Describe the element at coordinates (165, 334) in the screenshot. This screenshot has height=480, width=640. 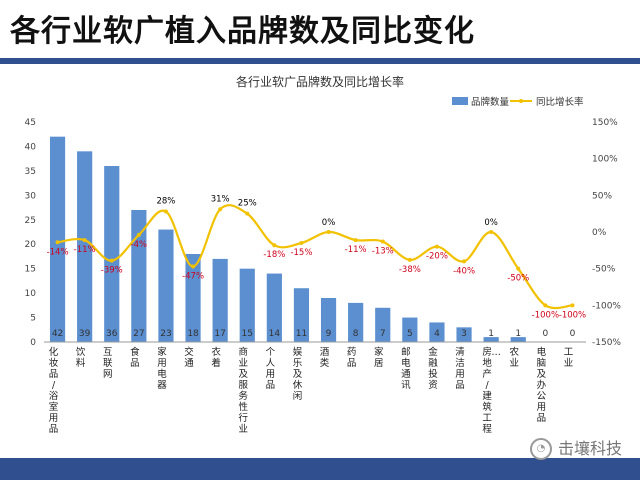
I see `bar-value-label: 23` at that location.